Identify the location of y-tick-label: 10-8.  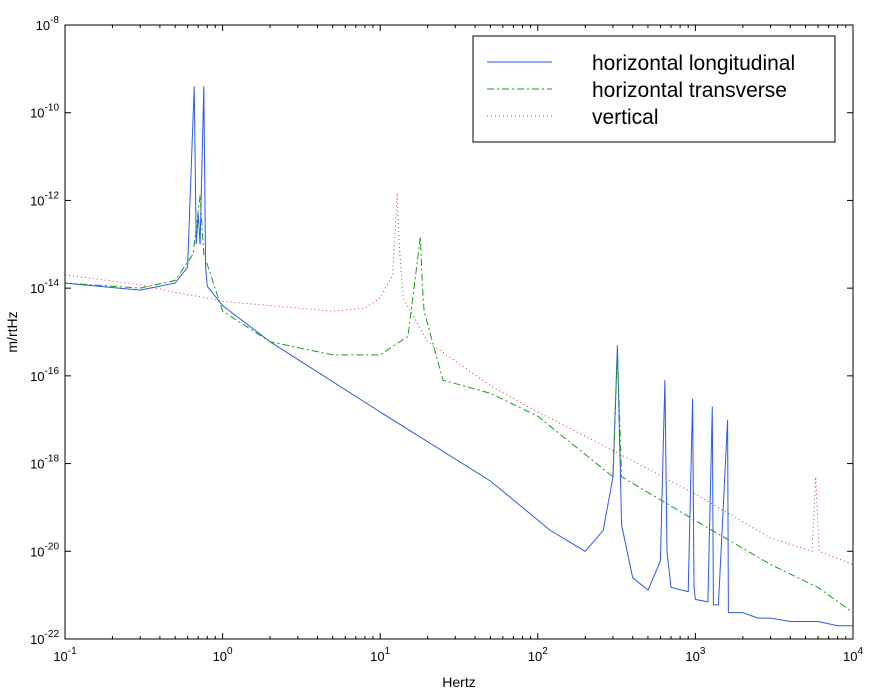
(48, 24).